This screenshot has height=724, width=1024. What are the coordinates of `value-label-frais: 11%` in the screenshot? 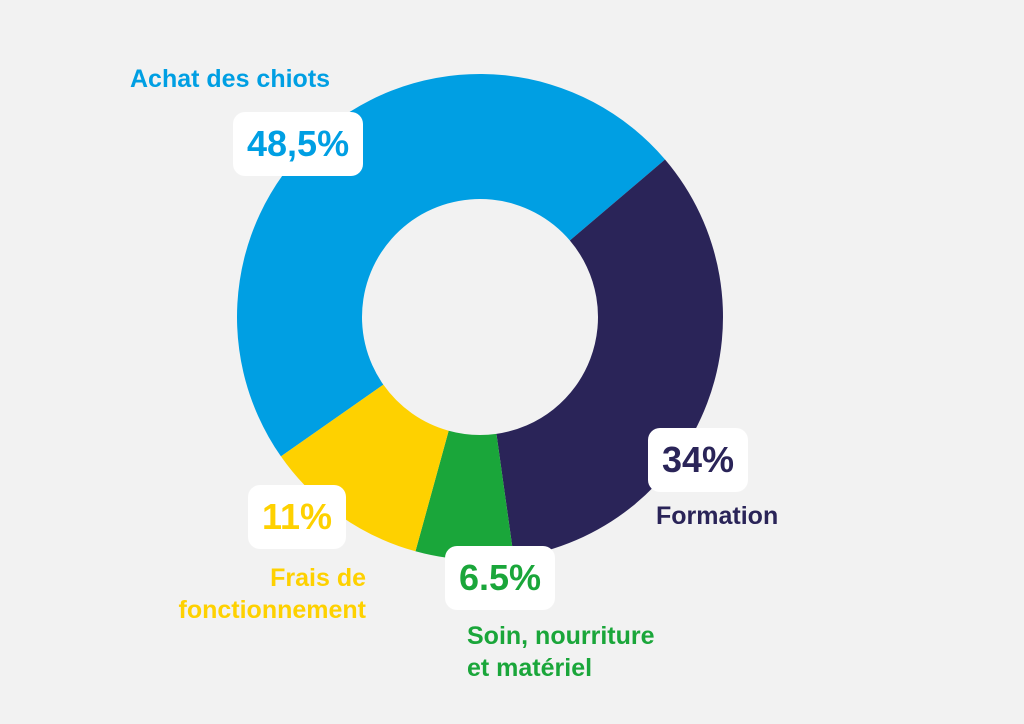 It's located at (297, 517).